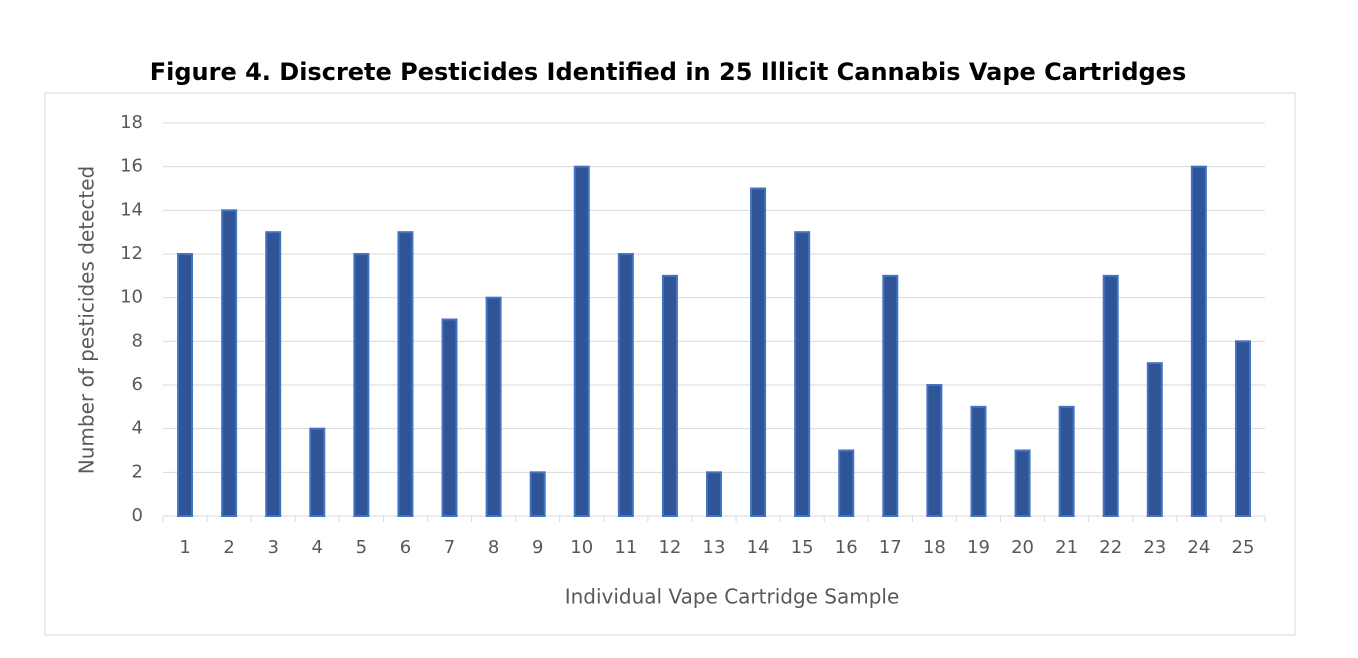 Image resolution: width=1358 pixels, height=658 pixels. What do you see at coordinates (890, 547) in the screenshot?
I see `x-tick-label: 17` at bounding box center [890, 547].